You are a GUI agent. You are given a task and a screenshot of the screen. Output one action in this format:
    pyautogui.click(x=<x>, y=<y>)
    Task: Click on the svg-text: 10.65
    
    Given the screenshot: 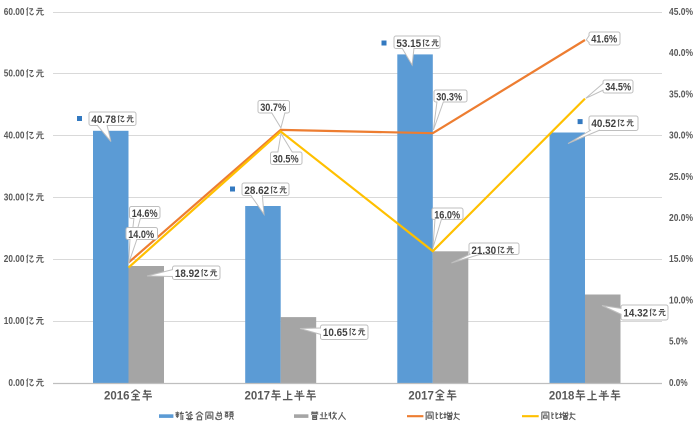 What is the action you would take?
    pyautogui.click(x=335, y=333)
    